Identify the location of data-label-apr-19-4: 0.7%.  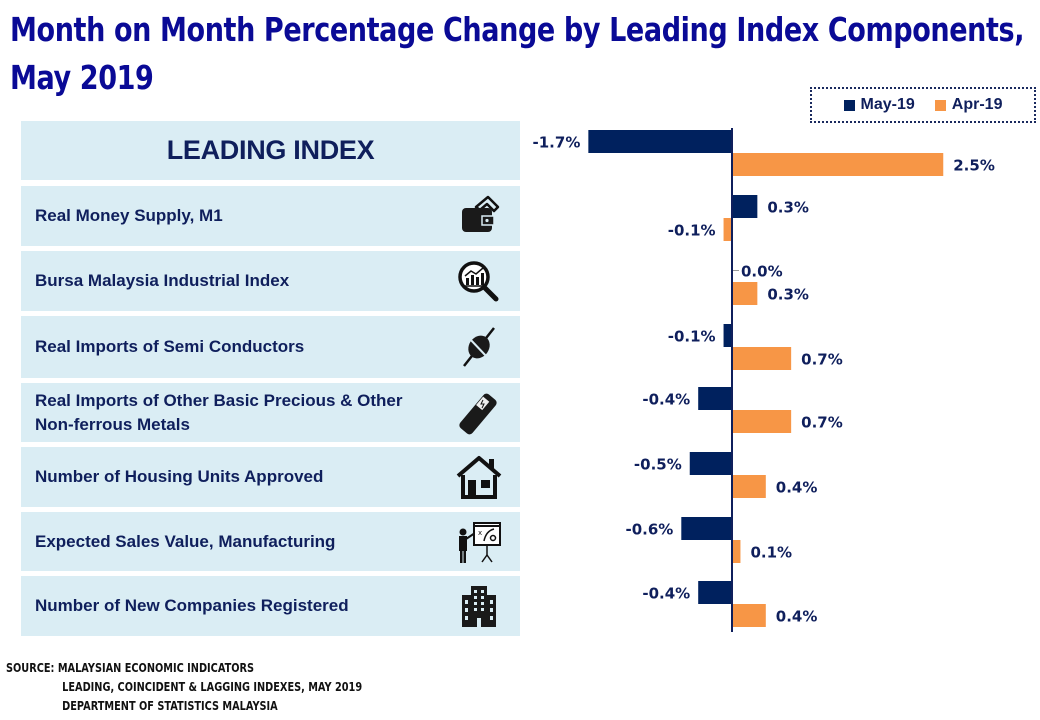
(822, 423).